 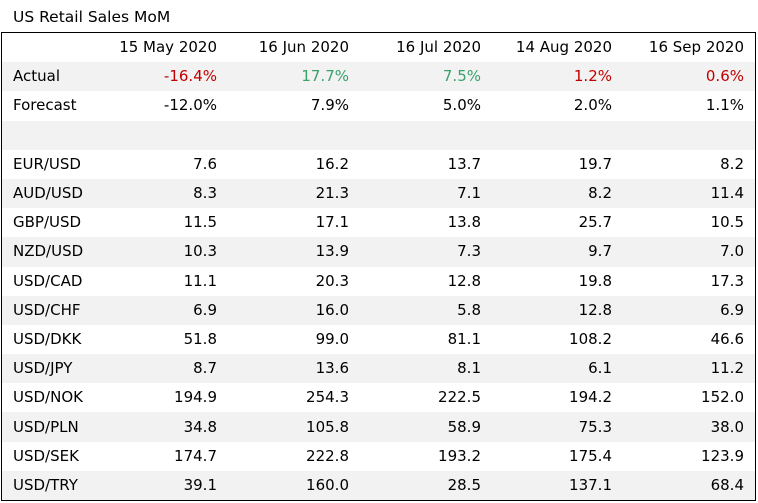 I want to click on value-cell: 28.5, so click(x=426, y=485).